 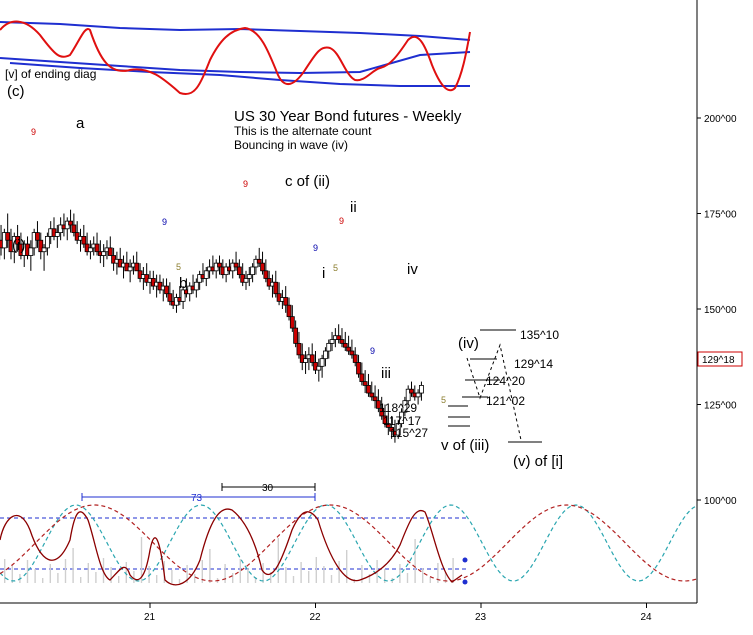 I want to click on x-tick-label: 23, so click(x=481, y=617).